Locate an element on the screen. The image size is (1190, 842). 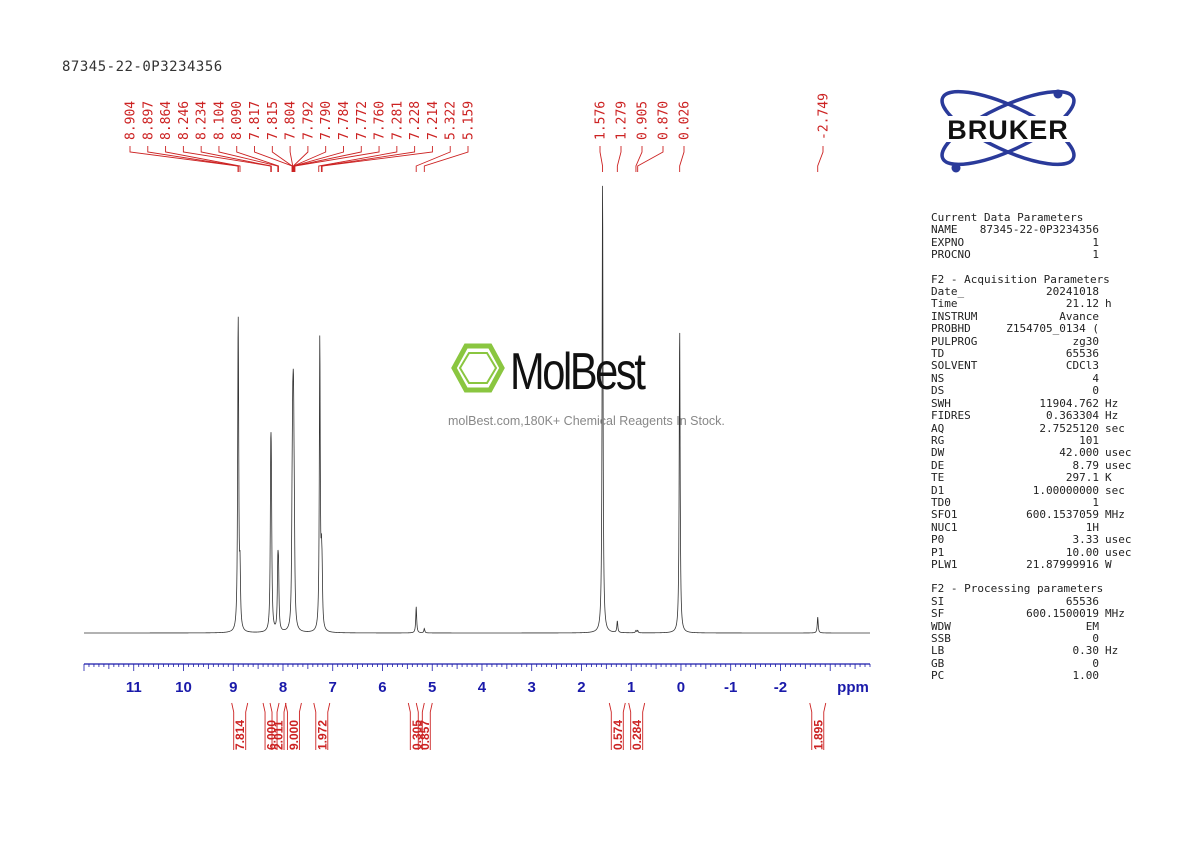
peak-label: 7.772 is located at coordinates (362, 120).